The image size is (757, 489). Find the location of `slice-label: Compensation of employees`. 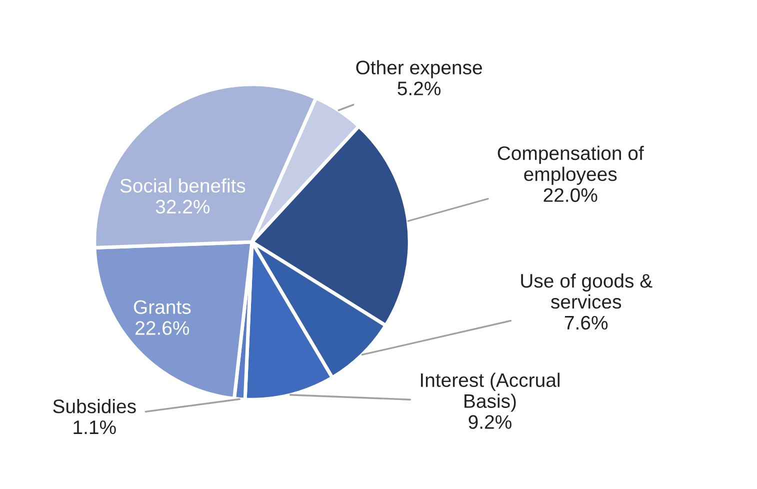

slice-label: Compensation of employees is located at coordinates (571, 165).